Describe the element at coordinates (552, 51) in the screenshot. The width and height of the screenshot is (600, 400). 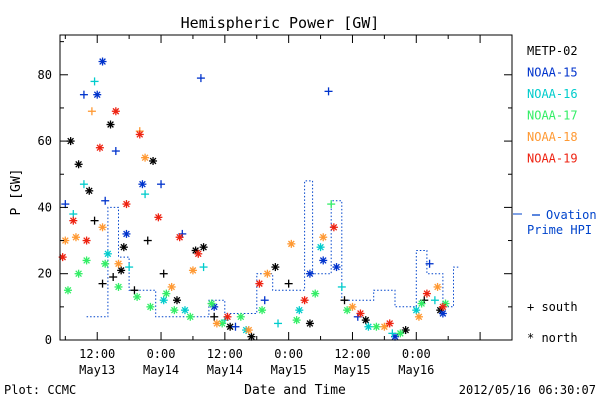
I see `legend-item-metp-02: METP-02` at that location.